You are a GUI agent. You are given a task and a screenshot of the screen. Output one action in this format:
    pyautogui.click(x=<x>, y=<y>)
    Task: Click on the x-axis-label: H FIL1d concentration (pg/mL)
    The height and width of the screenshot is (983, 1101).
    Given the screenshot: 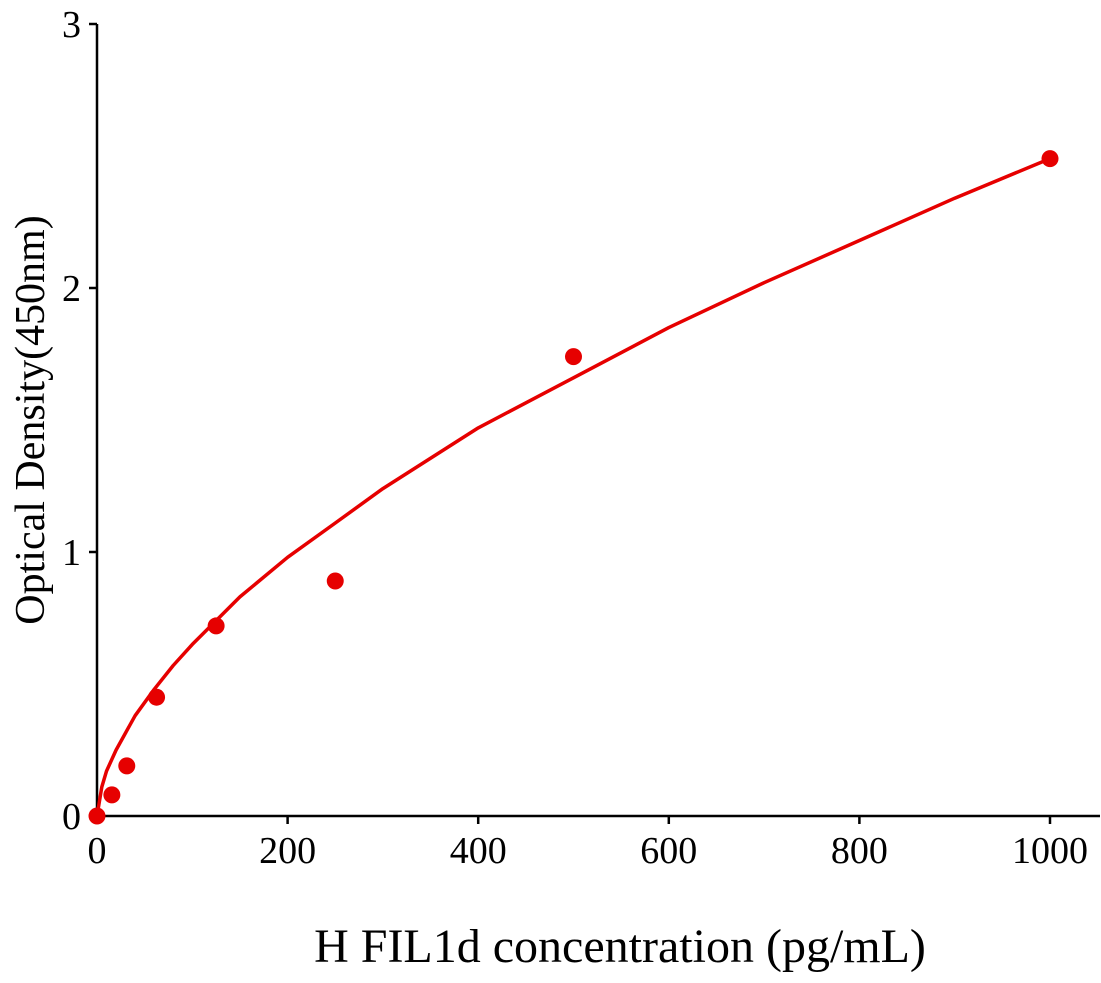 What is the action you would take?
    pyautogui.click(x=620, y=946)
    